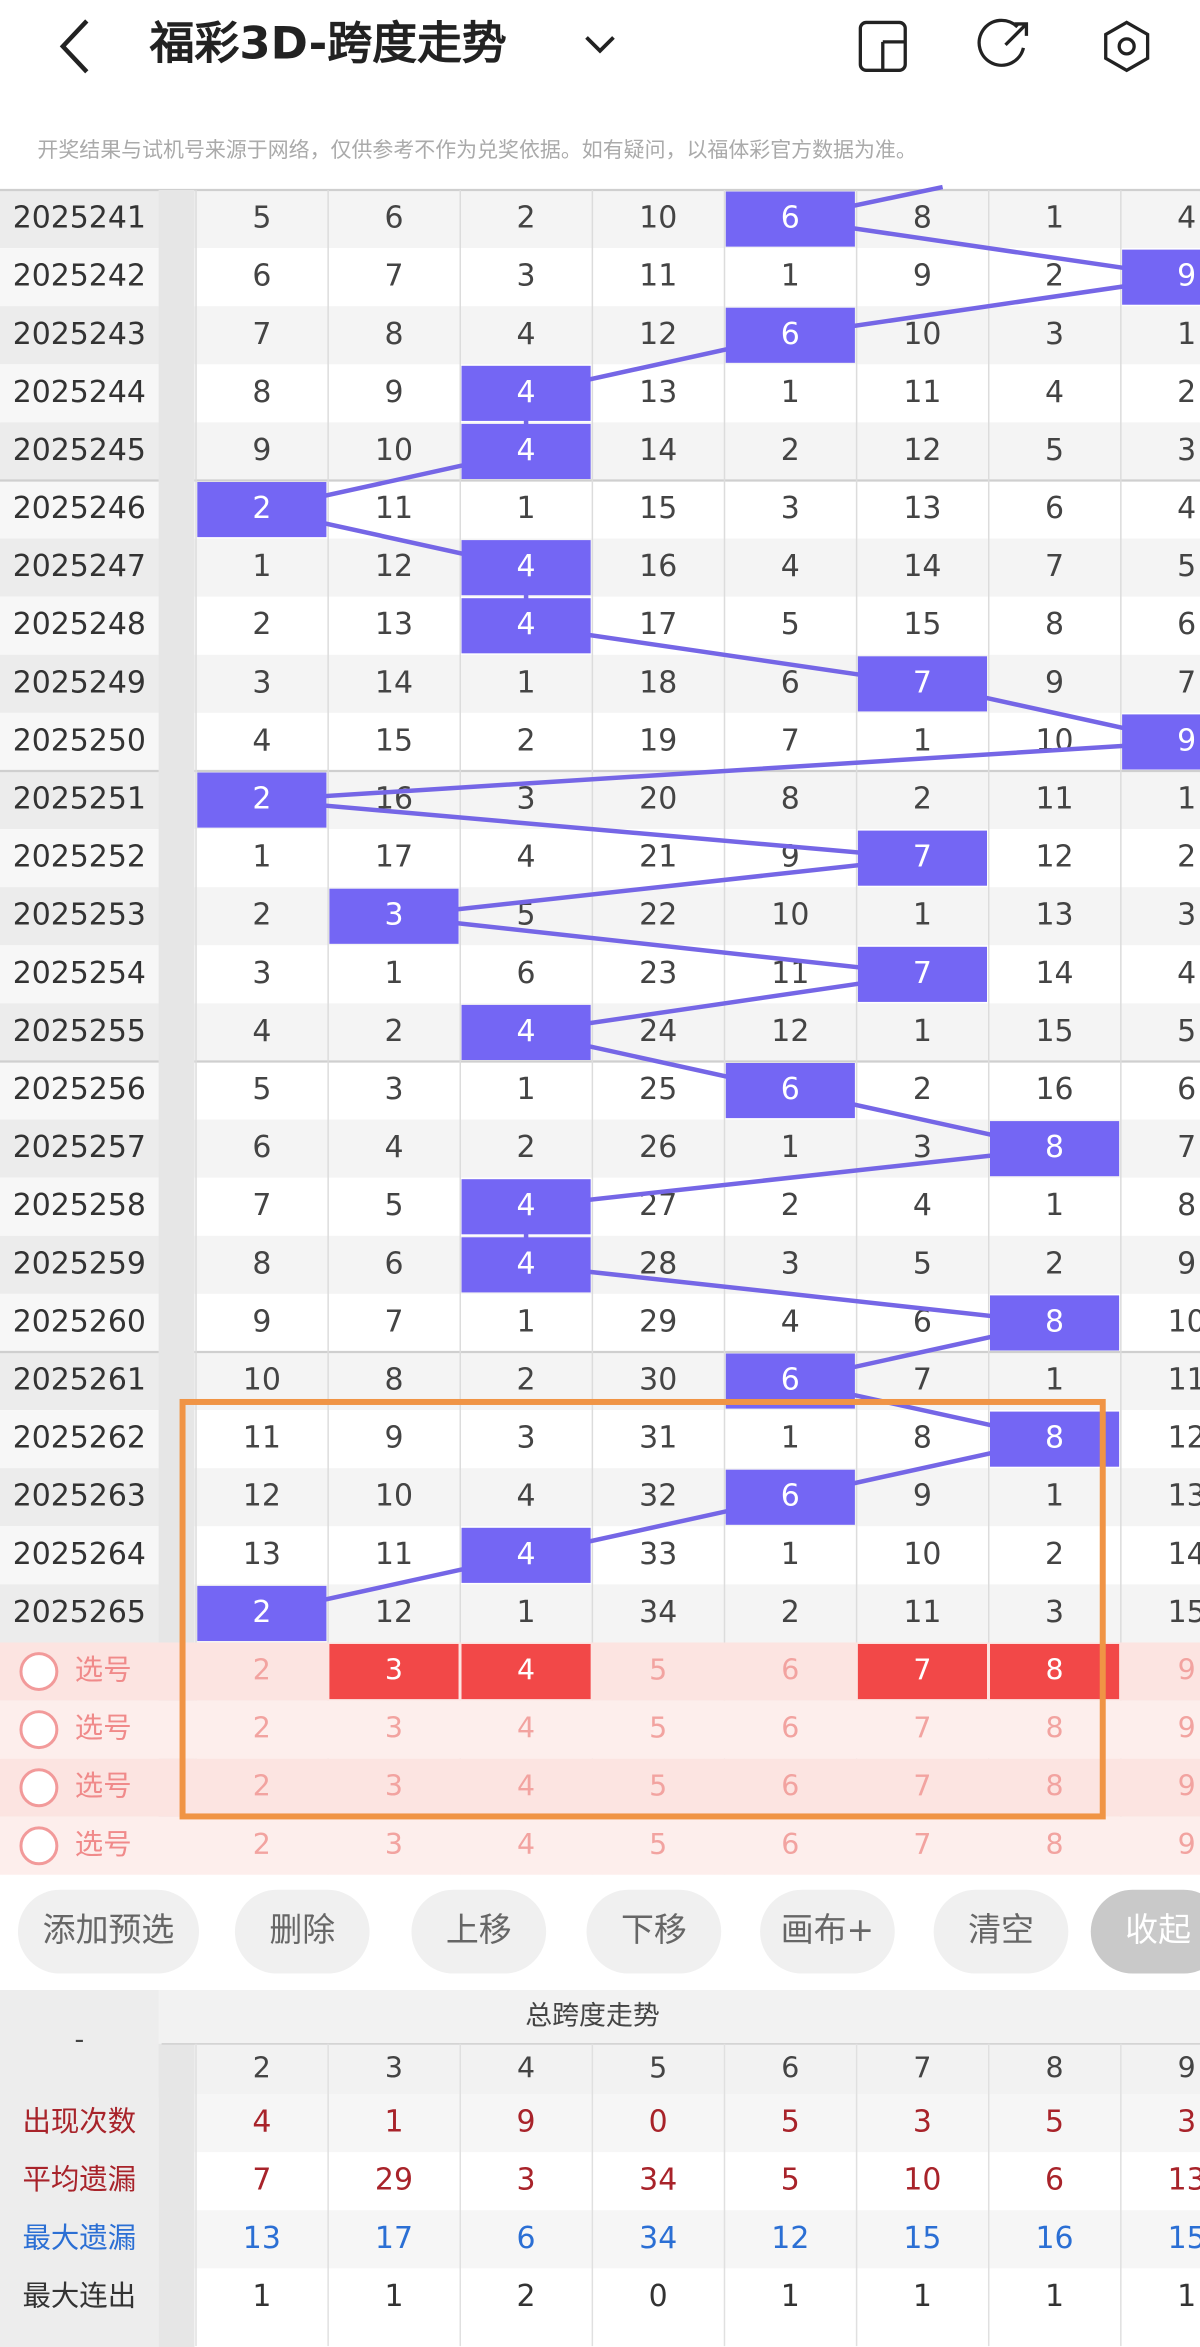 This screenshot has width=1200, height=2347. I want to click on title-dropdown, so click(600, 45).